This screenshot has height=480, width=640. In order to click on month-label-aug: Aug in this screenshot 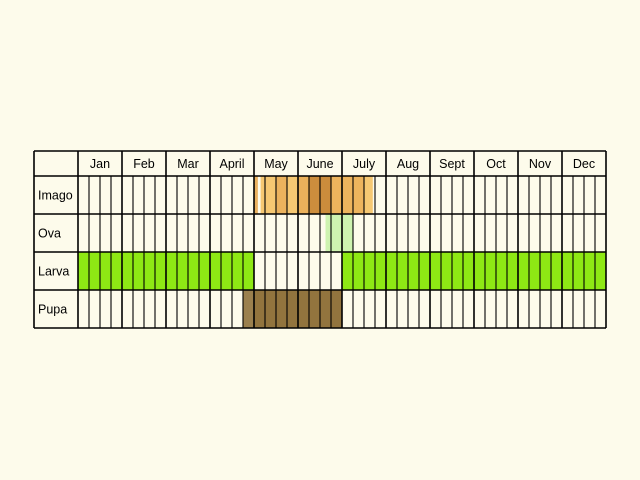, I will do `click(408, 164)`.